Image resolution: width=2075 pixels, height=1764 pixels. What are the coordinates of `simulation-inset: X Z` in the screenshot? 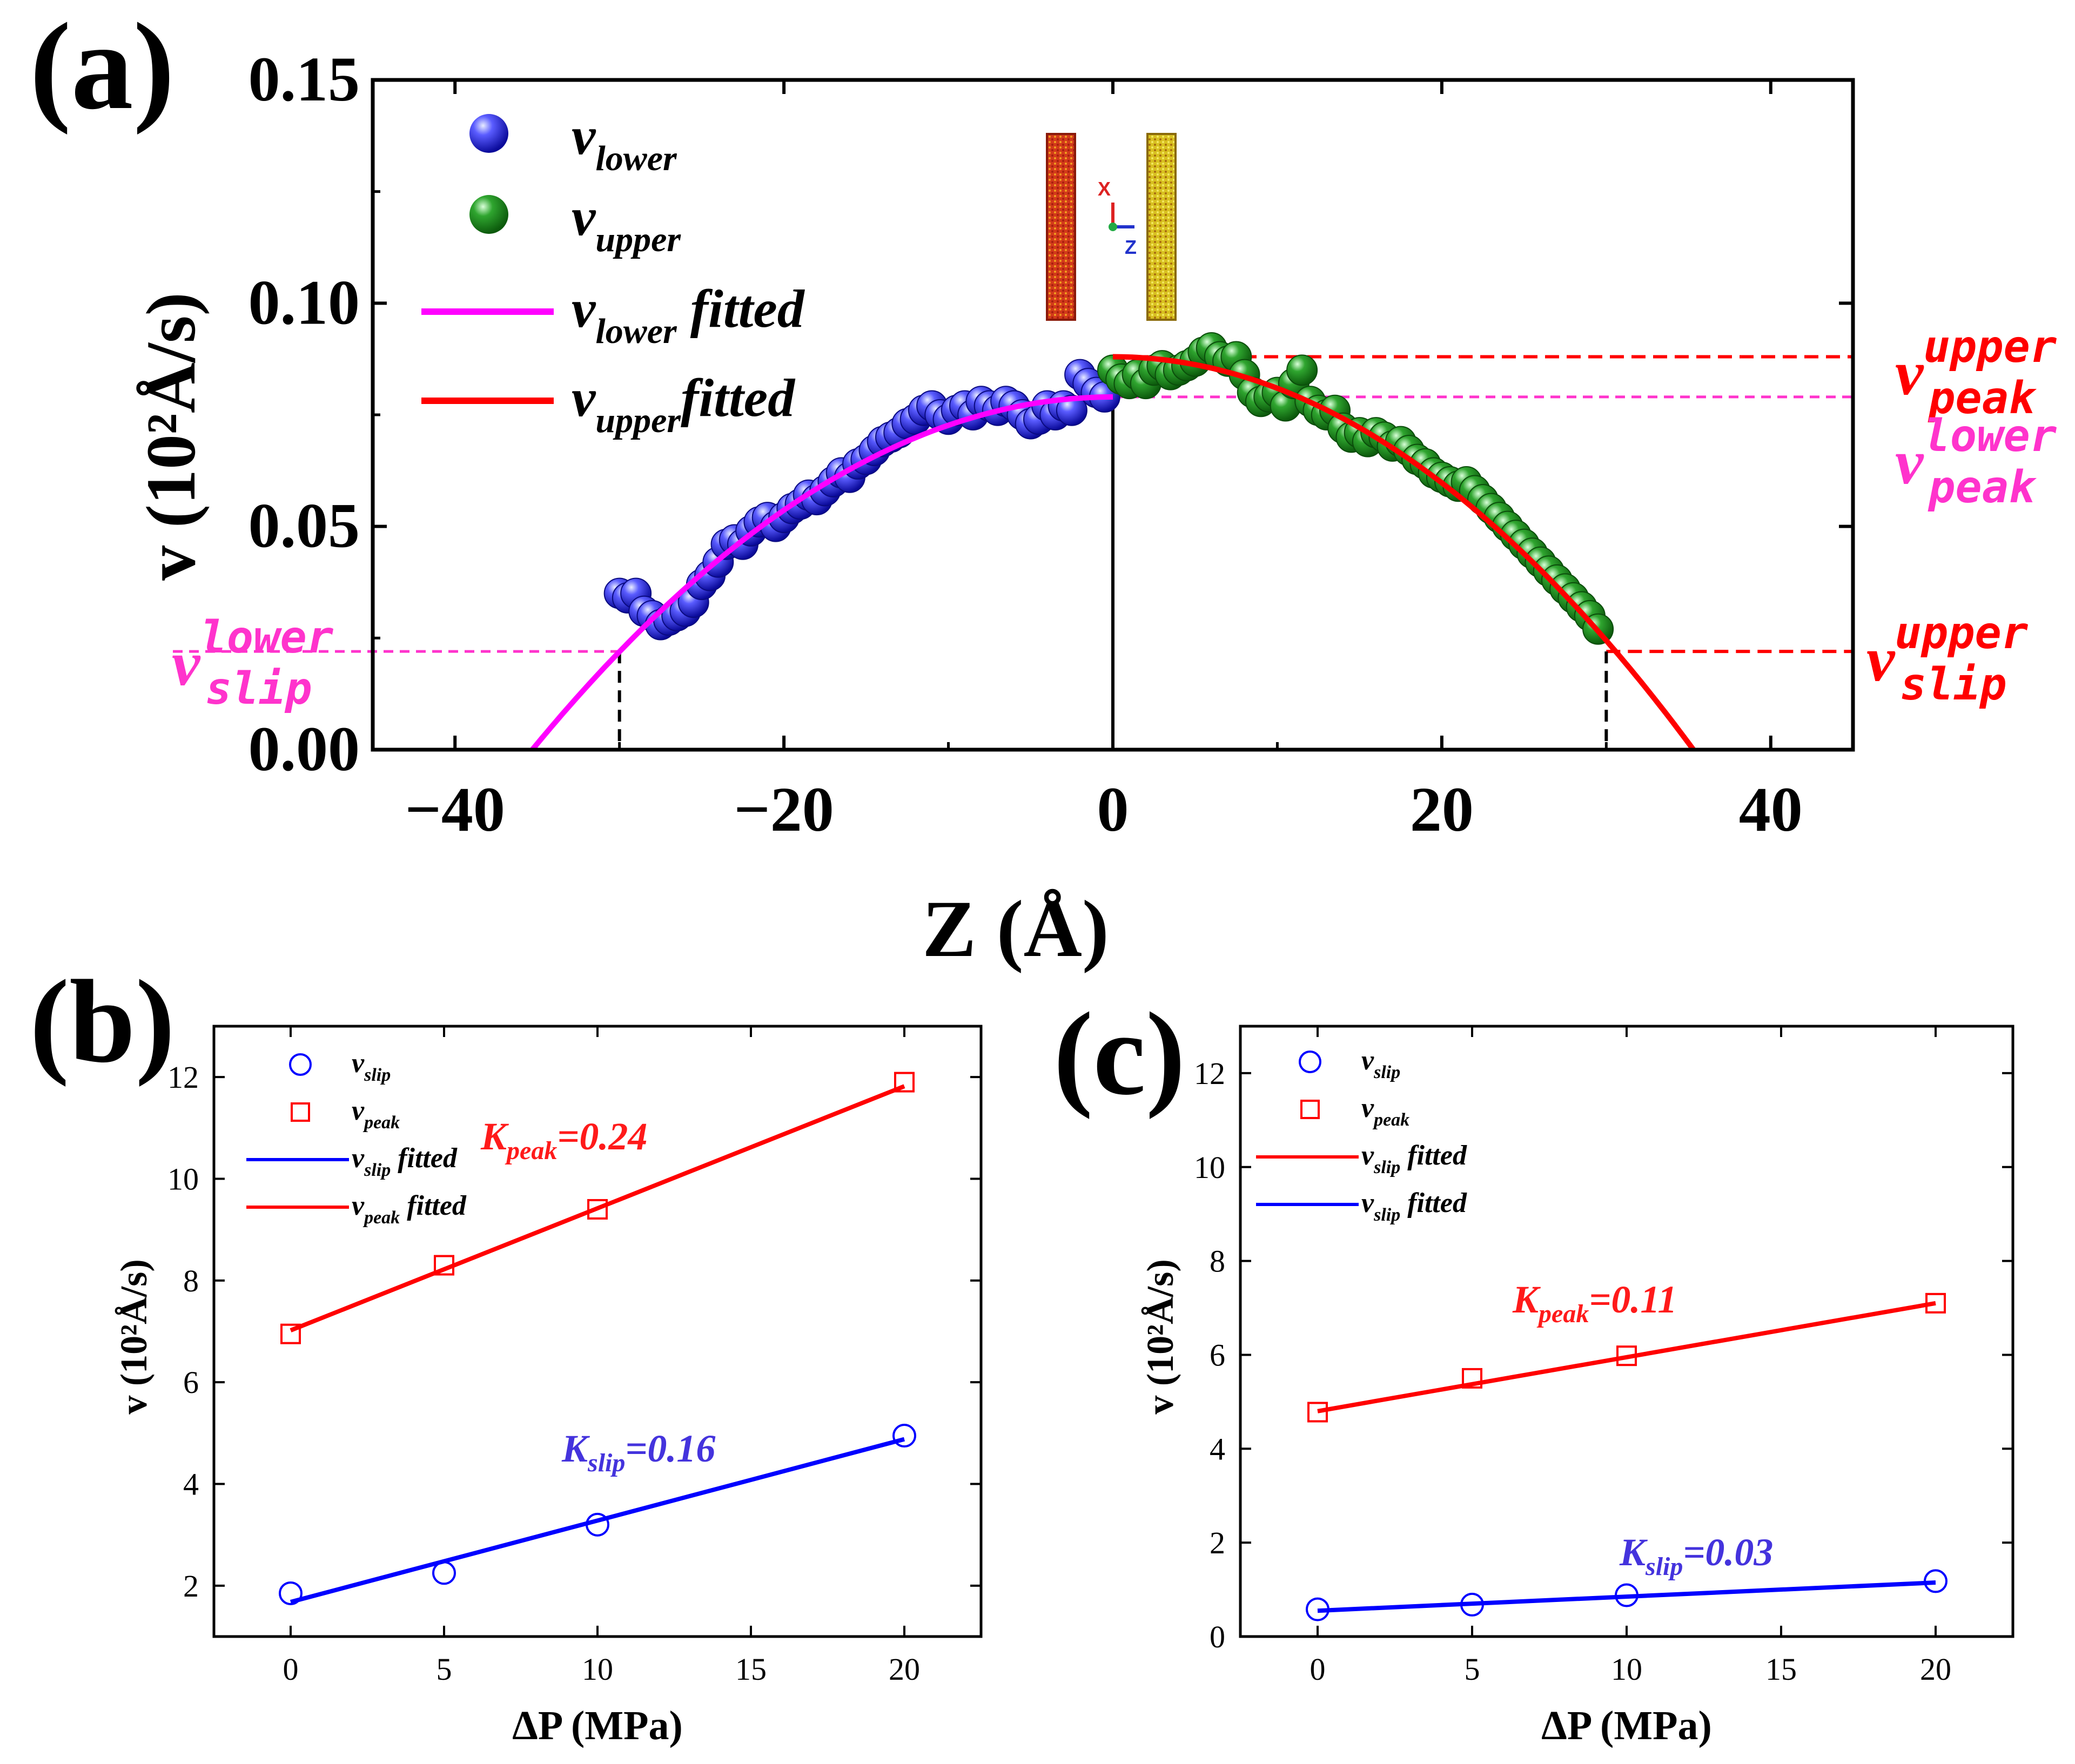 It's located at (1112, 227).